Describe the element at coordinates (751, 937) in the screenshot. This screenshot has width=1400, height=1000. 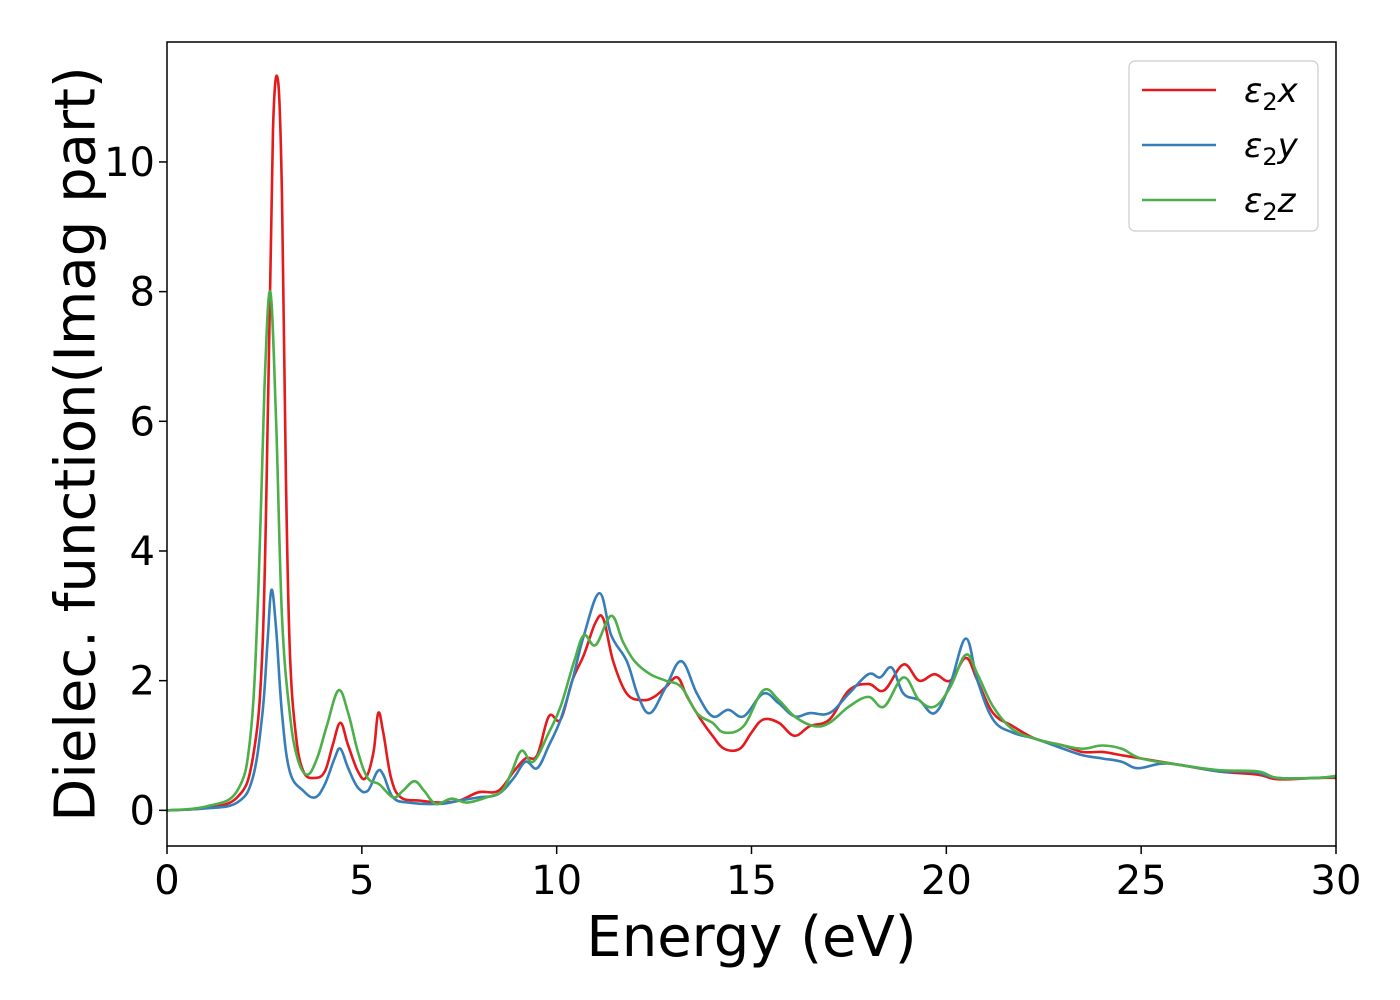
I see `x-axis-title: Energy (eV)` at that location.